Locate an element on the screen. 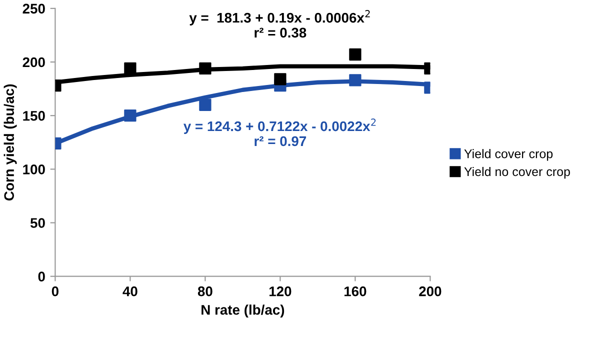 The width and height of the screenshot is (600, 337). x-tick-label: 200 is located at coordinates (430, 291).